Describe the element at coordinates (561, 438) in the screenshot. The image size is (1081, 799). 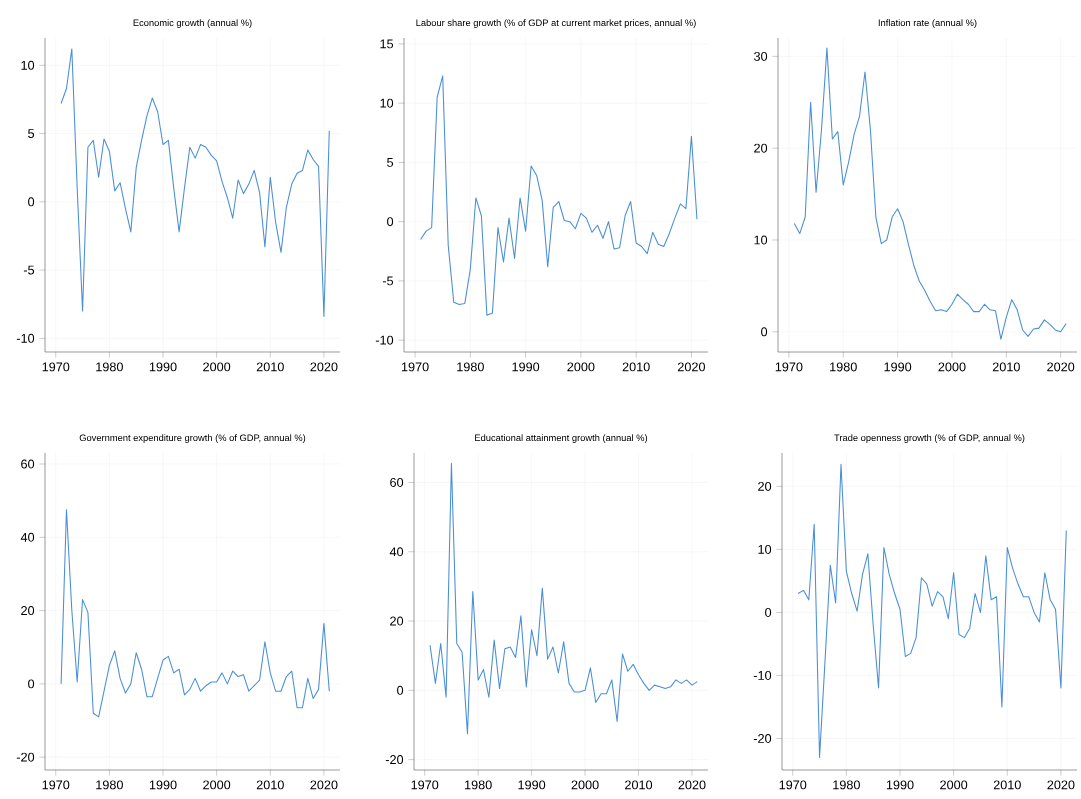
I see `chart-title: Educational attainment growth (annual %)` at that location.